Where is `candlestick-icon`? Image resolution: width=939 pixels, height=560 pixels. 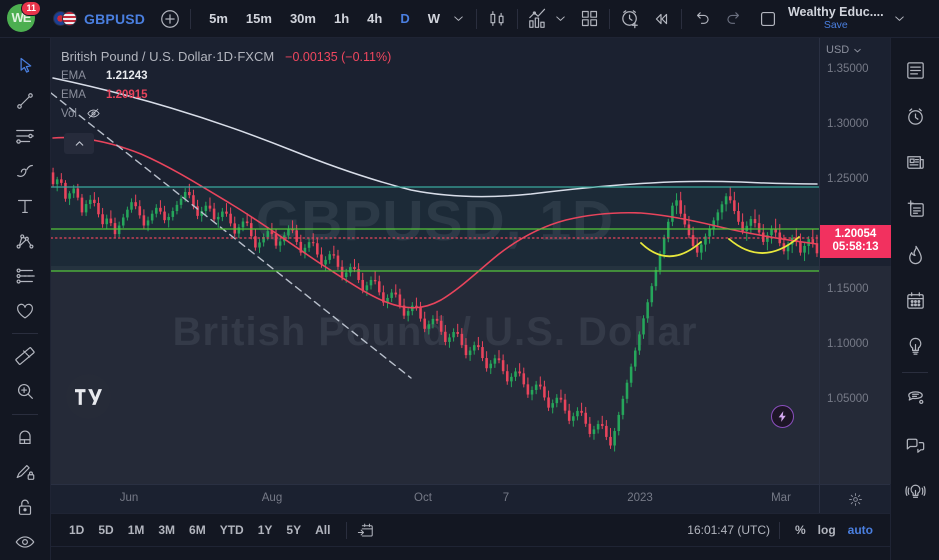
candlestick-icon is located at coordinates (497, 19).